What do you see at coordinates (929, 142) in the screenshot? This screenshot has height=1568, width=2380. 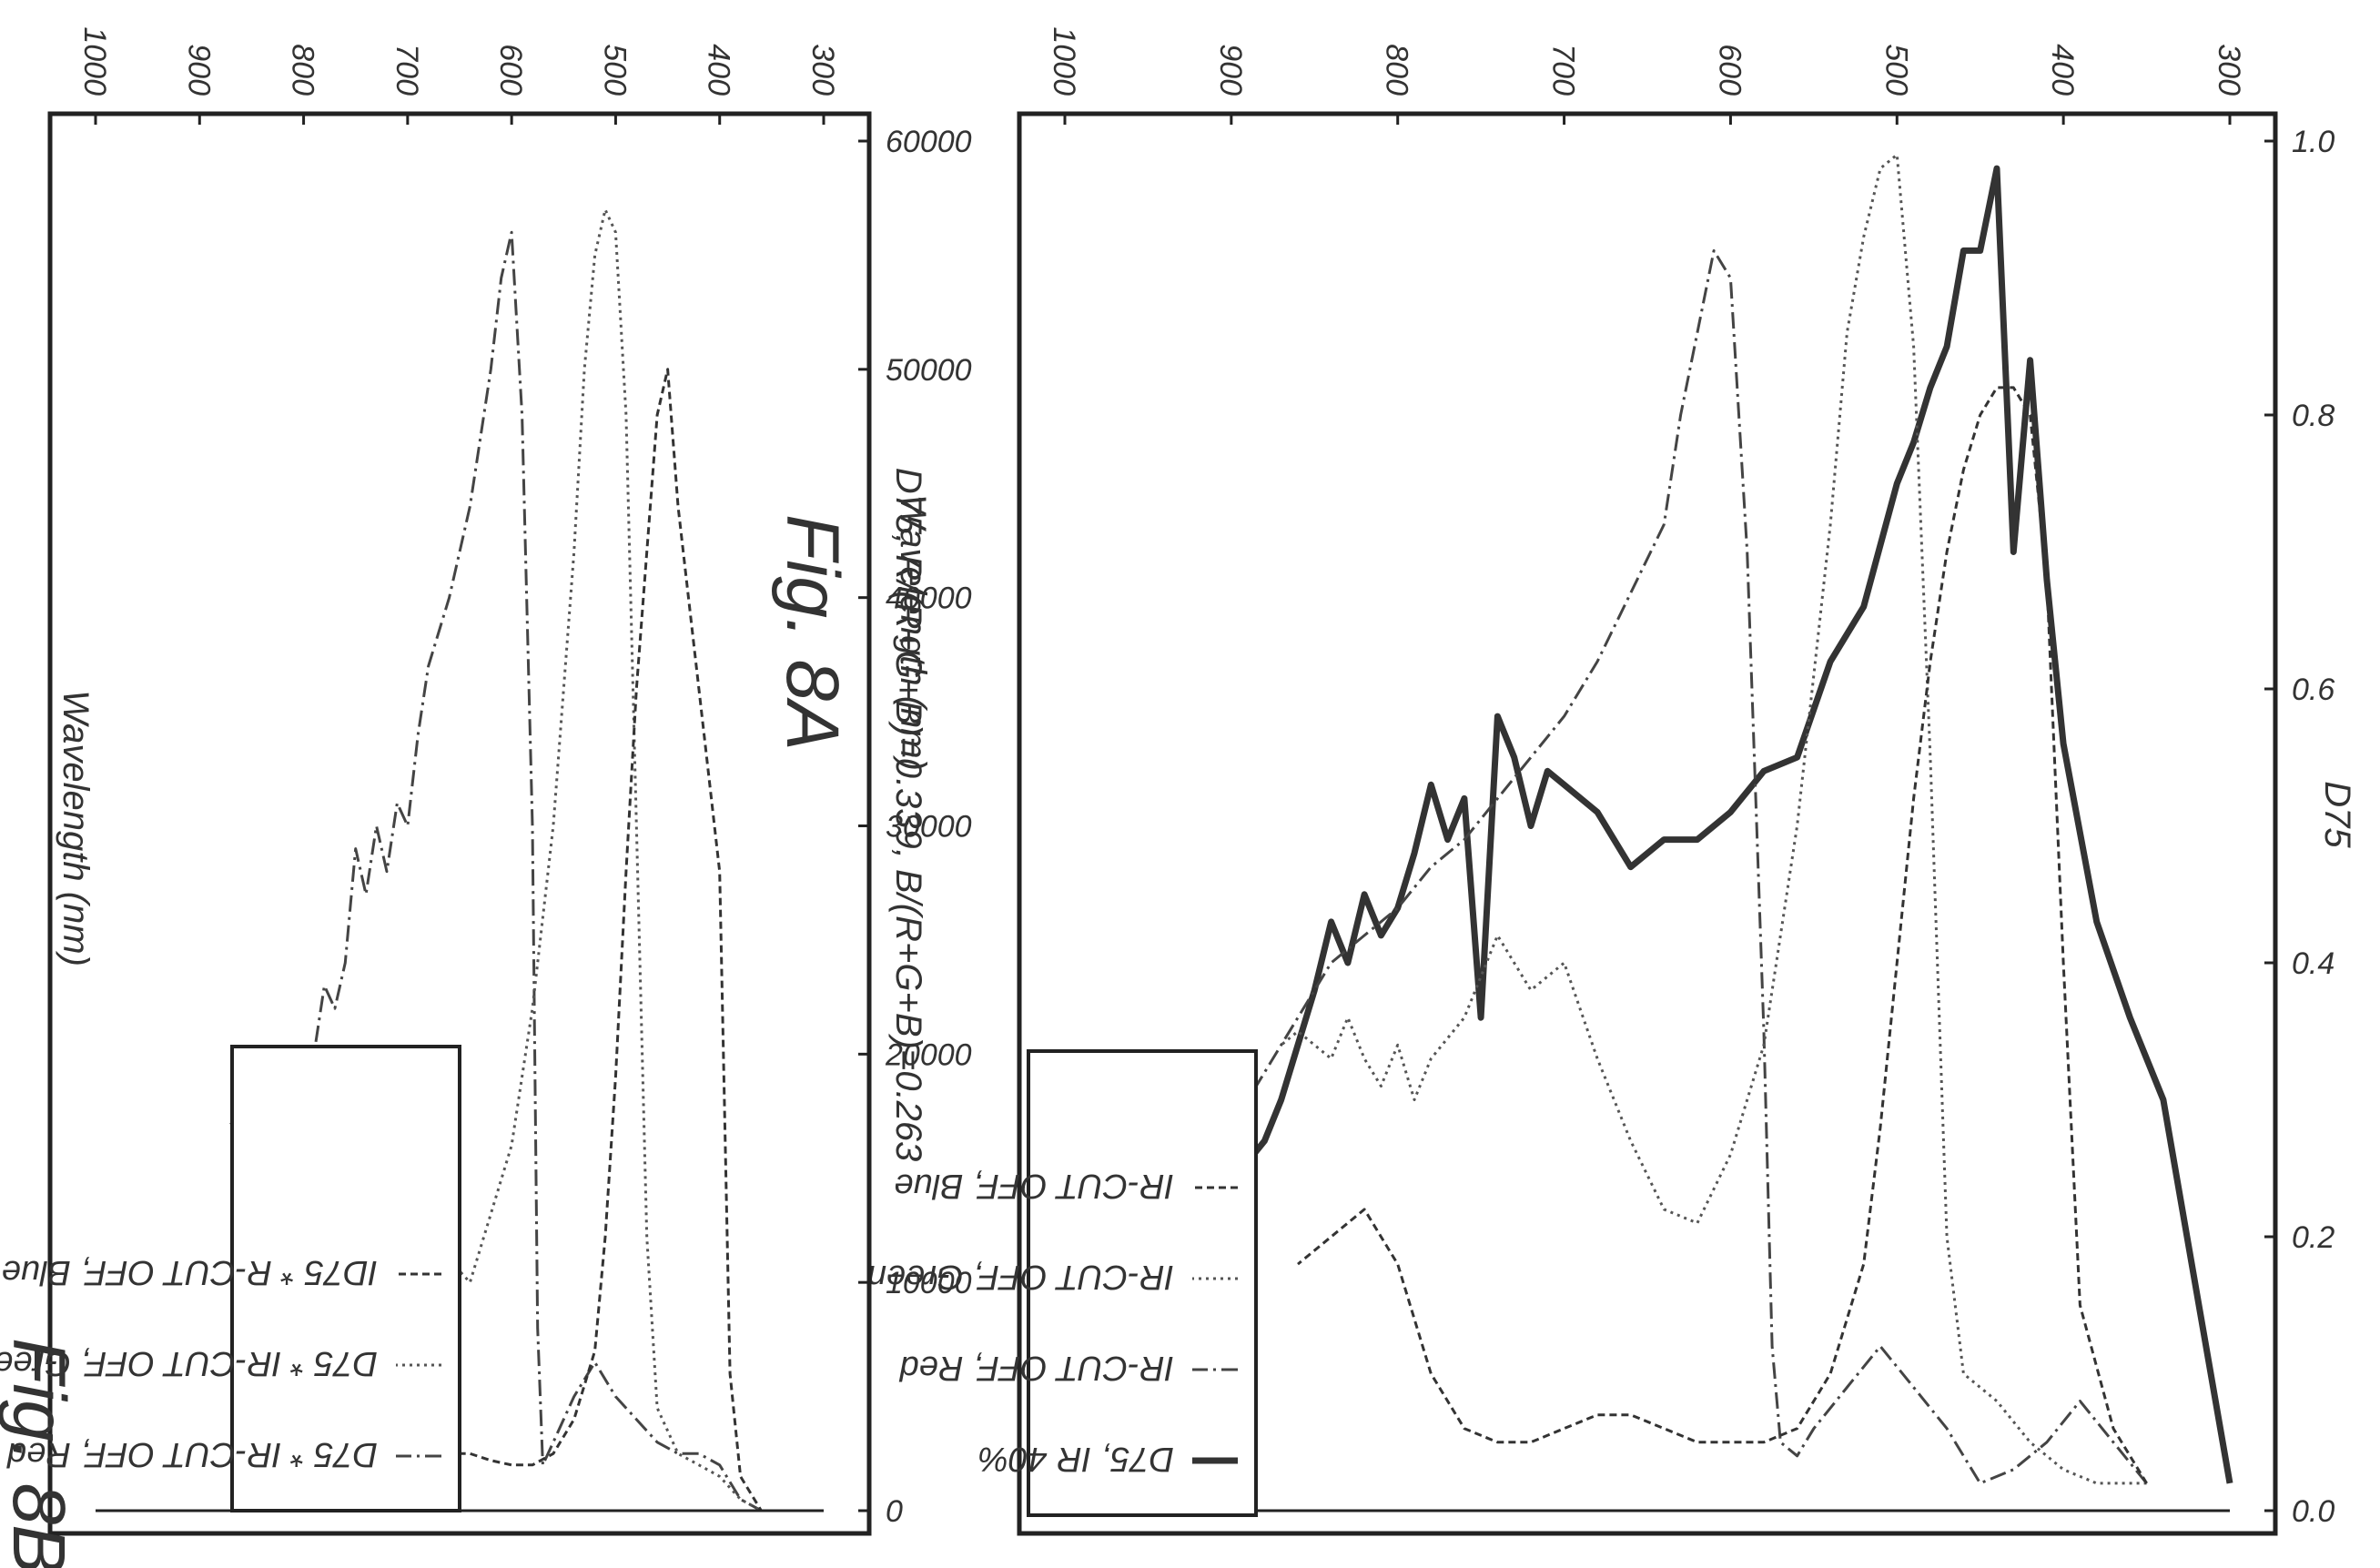 I see `y-tick-label: 60000` at bounding box center [929, 142].